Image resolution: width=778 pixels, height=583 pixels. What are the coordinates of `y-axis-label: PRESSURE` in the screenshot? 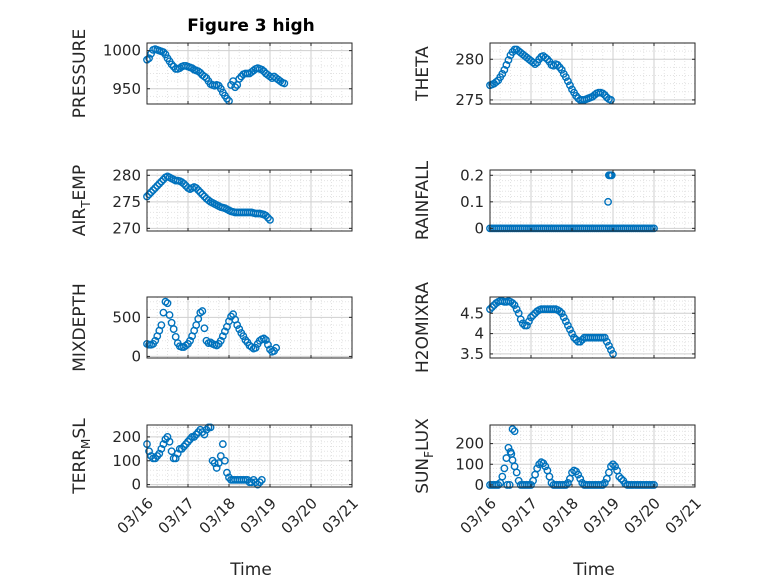 It's located at (80, 73).